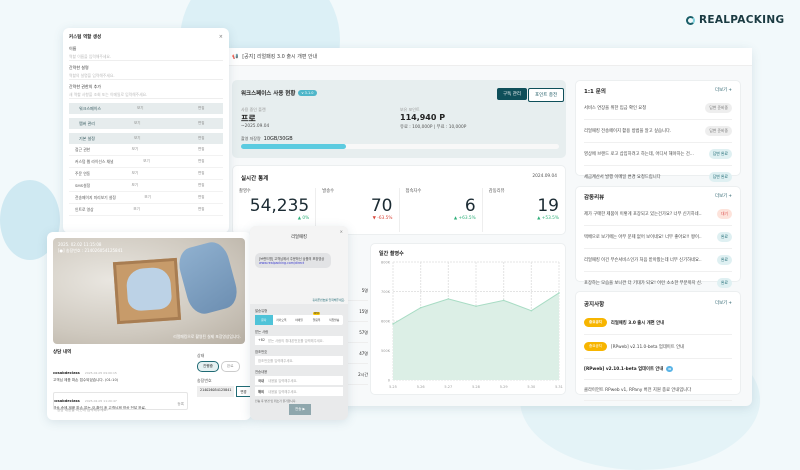 The image size is (800, 470). I want to click on tab-label: 카카오톡, so click(281, 320).